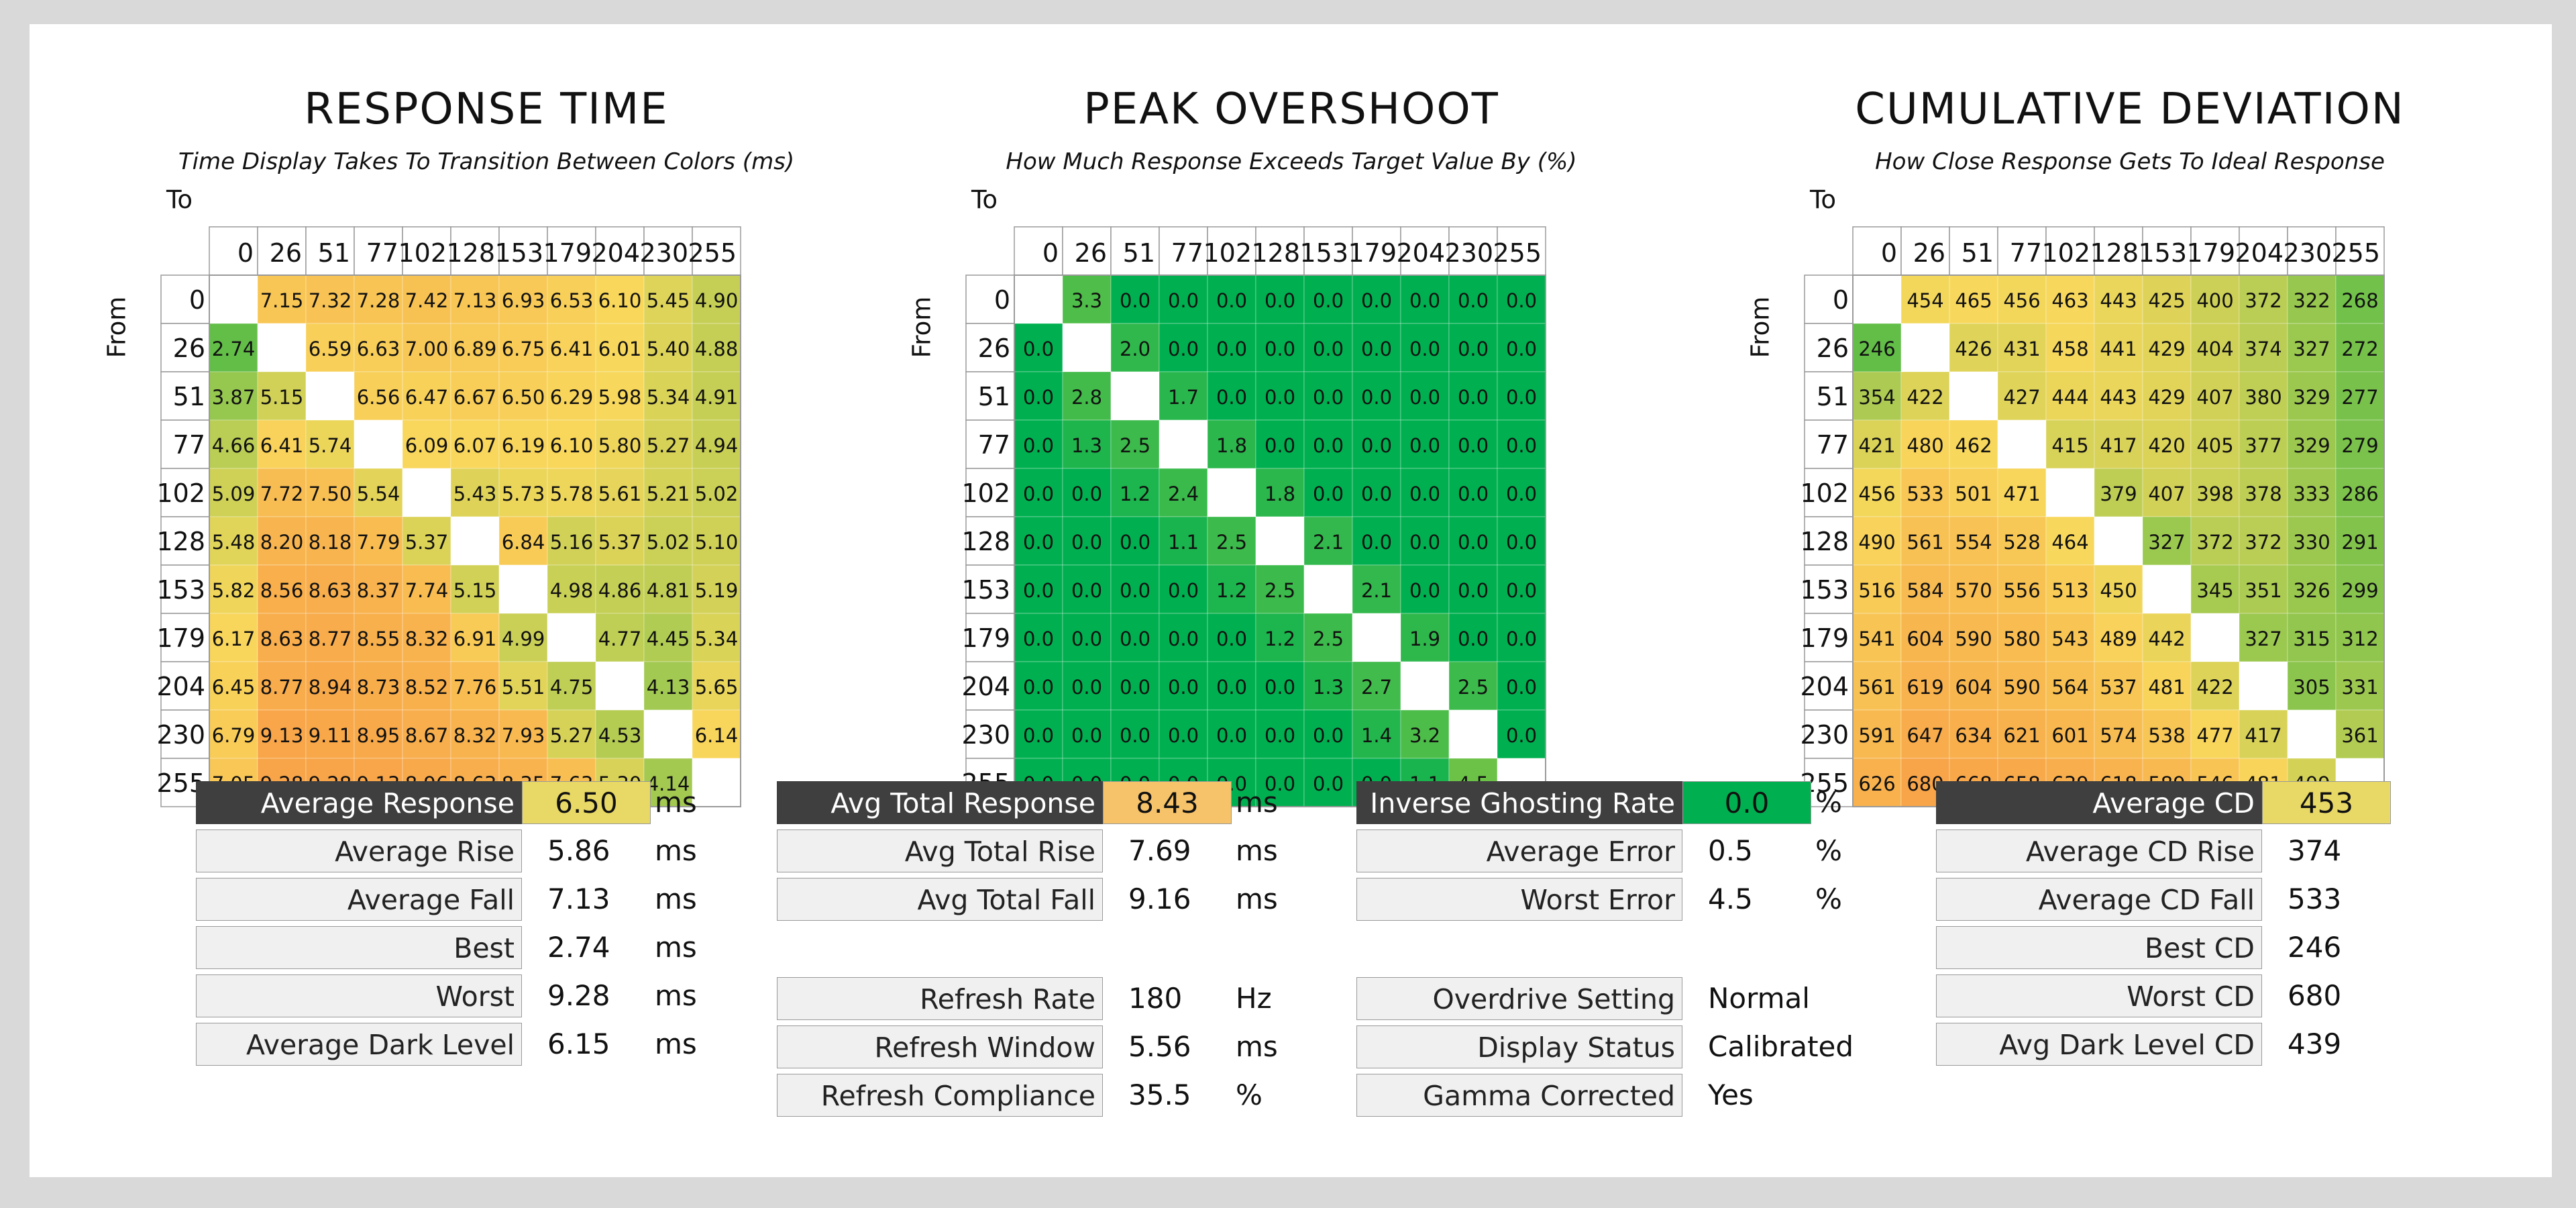  Describe the element at coordinates (1468, 253) in the screenshot. I see `column-tick-label: 230` at that location.